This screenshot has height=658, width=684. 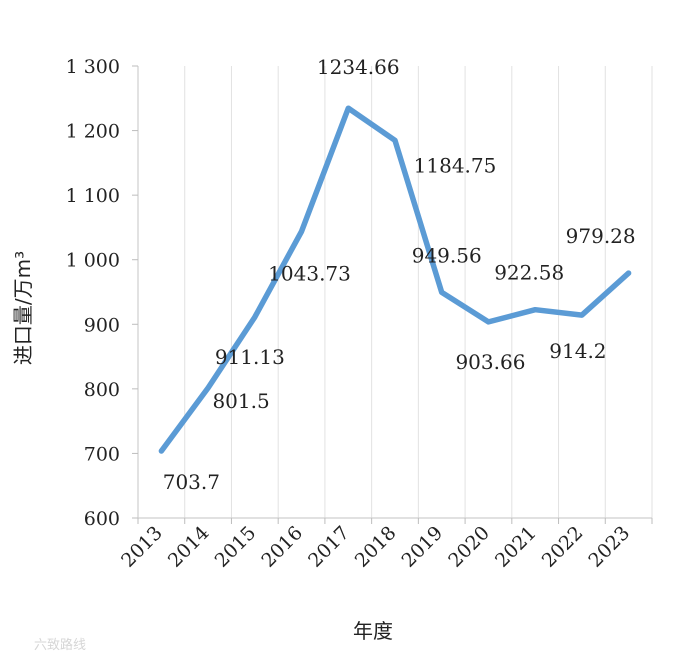 What do you see at coordinates (23, 308) in the screenshot?
I see `y-axis-title: 进口量/万m³` at bounding box center [23, 308].